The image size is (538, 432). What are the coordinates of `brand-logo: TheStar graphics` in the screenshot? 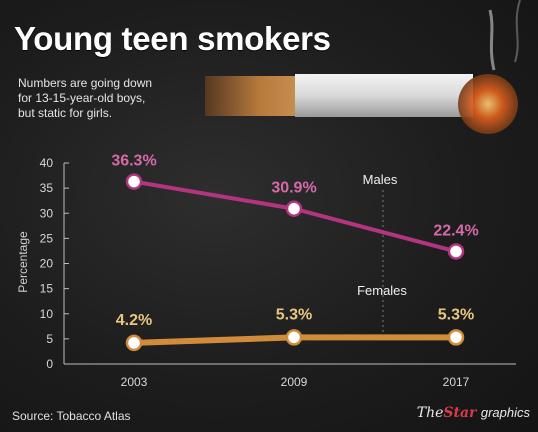 It's located at (473, 413).